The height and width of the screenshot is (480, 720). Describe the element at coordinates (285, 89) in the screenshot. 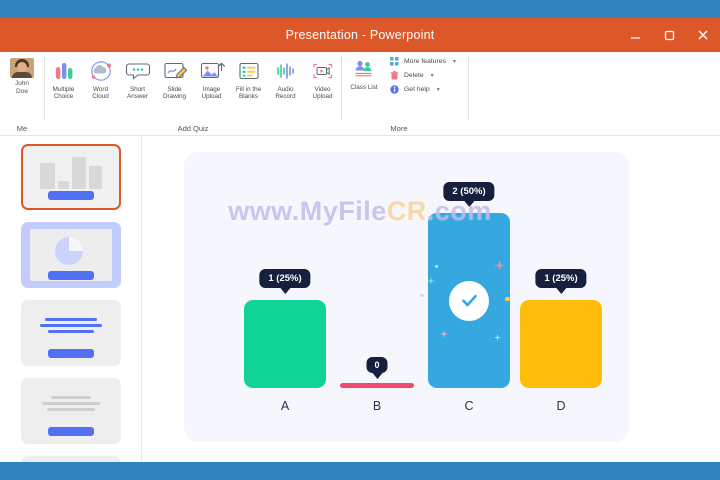

I see `quiz-label-line1: Audio` at that location.